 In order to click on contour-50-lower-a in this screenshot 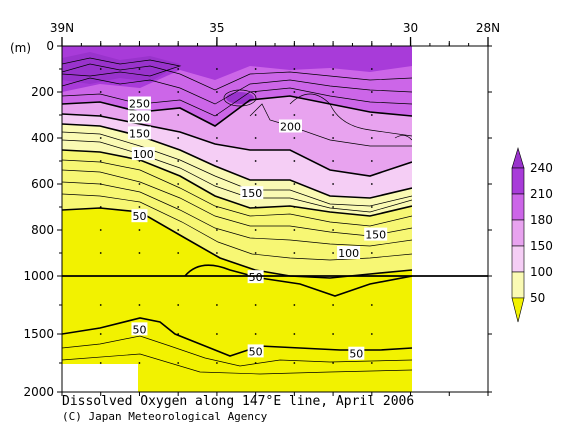, I will do `click(237, 337)`.